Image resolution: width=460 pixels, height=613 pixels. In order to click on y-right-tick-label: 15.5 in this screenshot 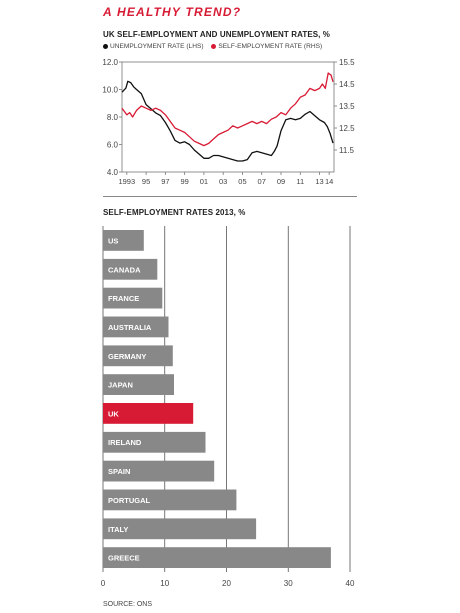, I will do `click(347, 62)`.